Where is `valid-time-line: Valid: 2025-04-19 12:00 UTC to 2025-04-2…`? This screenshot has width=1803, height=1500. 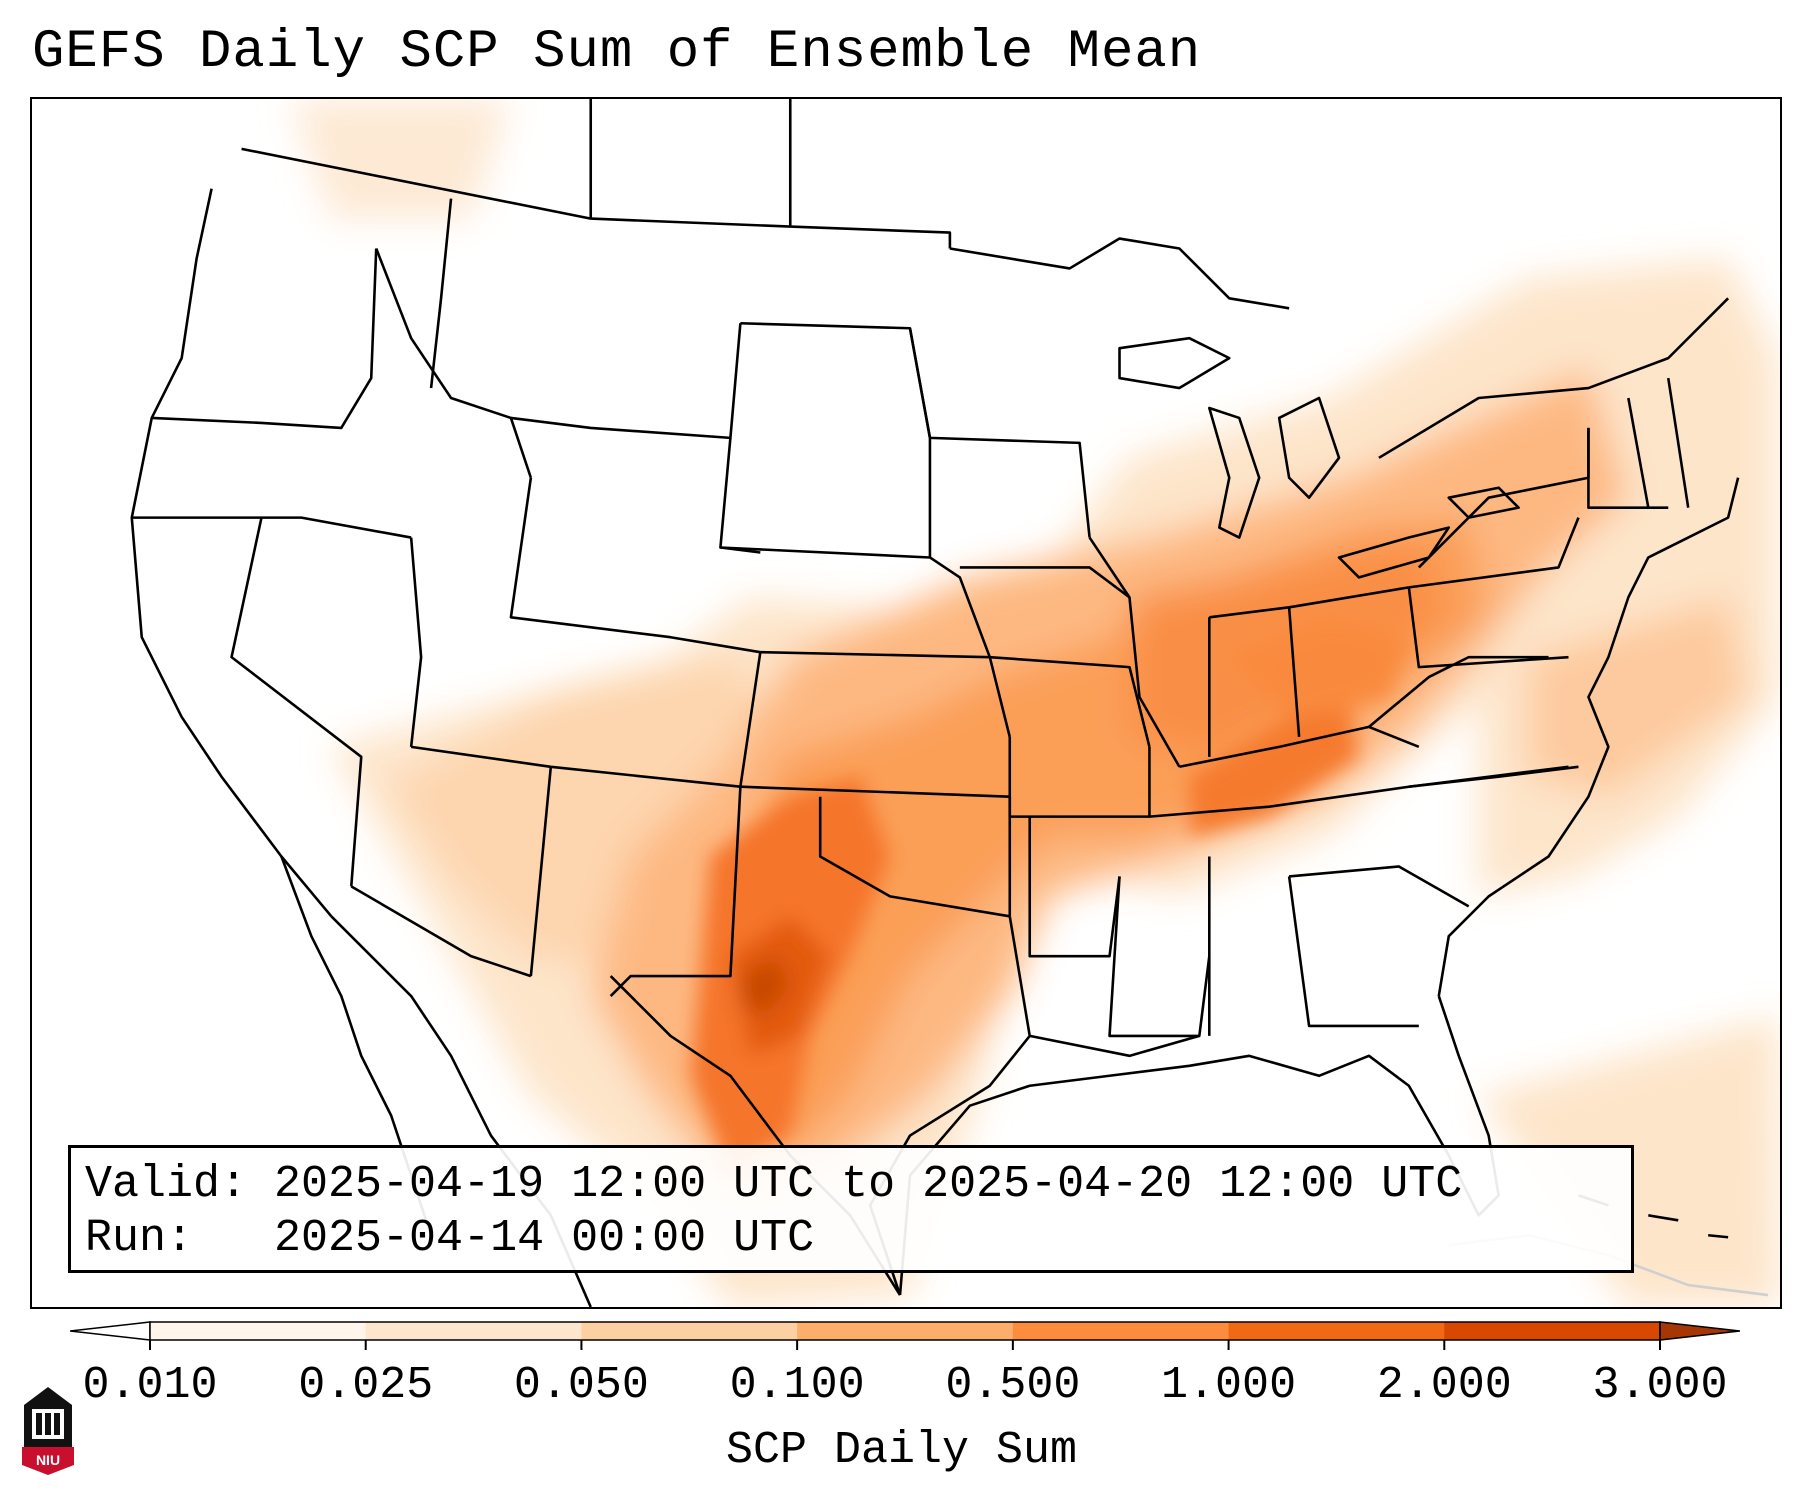
valid-time-line: Valid: 2025-04-19 12:00 UTC to 2025-04-2… is located at coordinates (774, 1184).